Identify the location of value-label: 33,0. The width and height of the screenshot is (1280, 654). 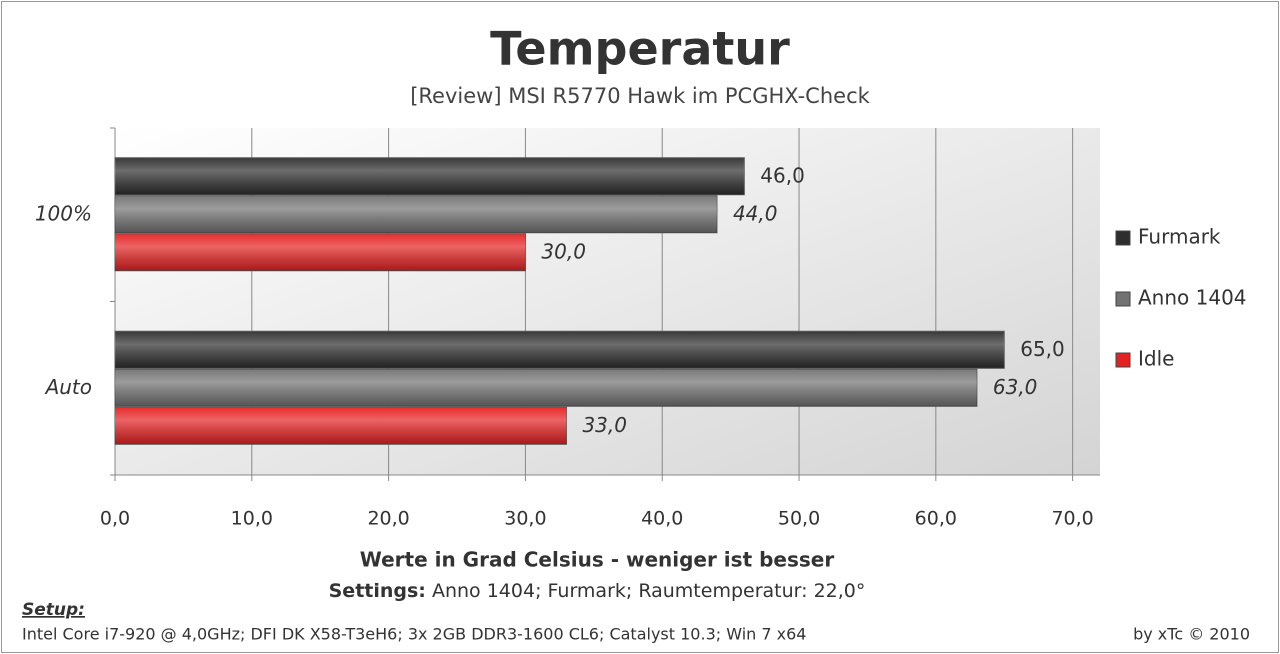
(604, 425).